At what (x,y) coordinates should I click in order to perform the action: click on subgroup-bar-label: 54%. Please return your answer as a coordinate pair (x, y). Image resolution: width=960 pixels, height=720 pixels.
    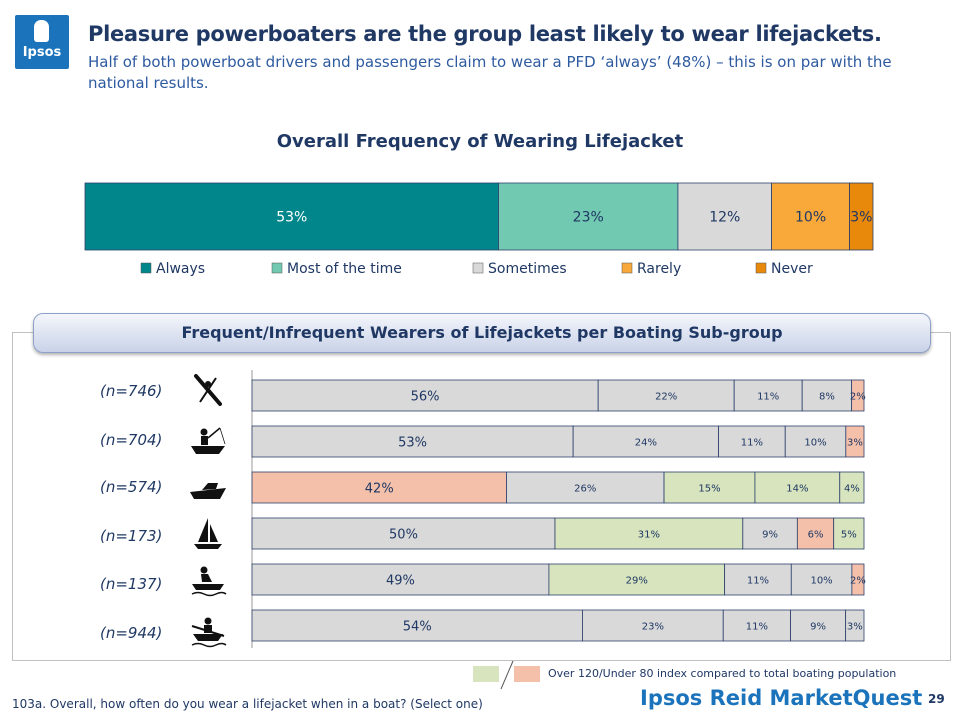
    Looking at the image, I should click on (417, 627).